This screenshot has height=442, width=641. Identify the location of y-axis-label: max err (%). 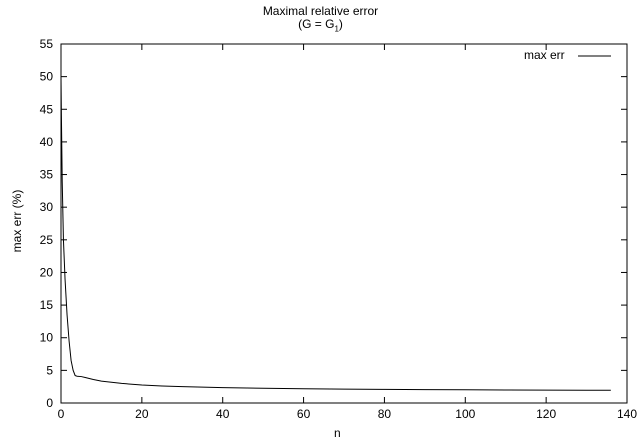
(17, 221).